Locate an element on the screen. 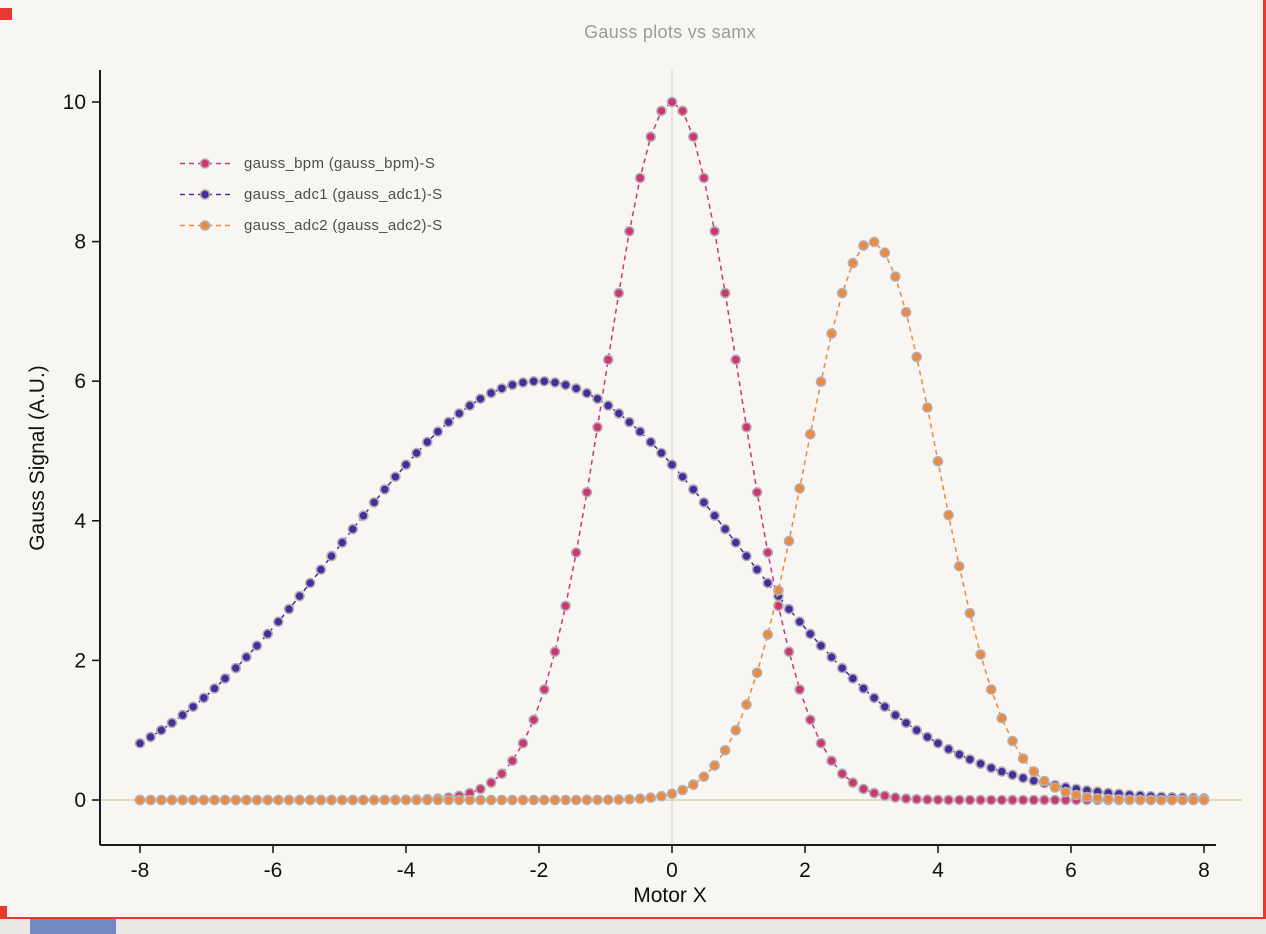  legend-label-2: gauss_adc2 (gauss_adc2)-S is located at coordinates (343, 225).